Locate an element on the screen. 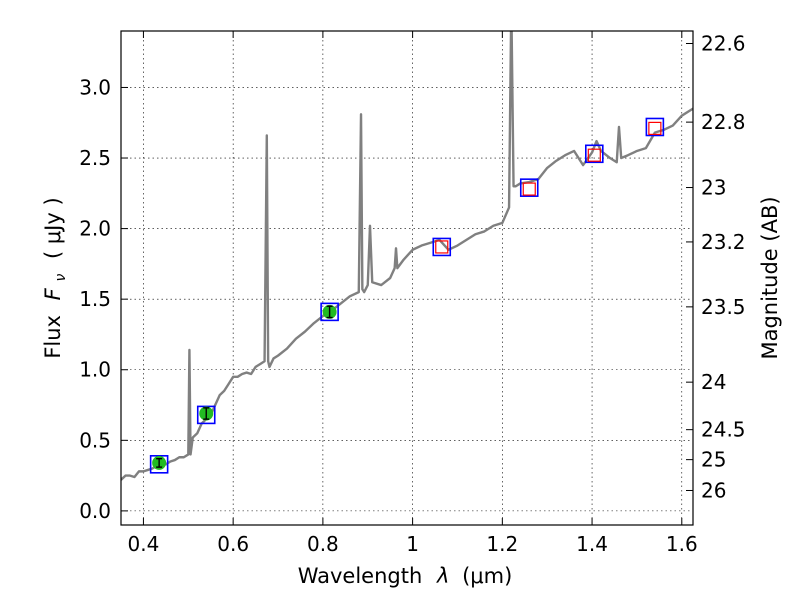 Image resolution: width=800 pixels, height=600 pixels. y2-tick-label: 22.8 is located at coordinates (723, 122).